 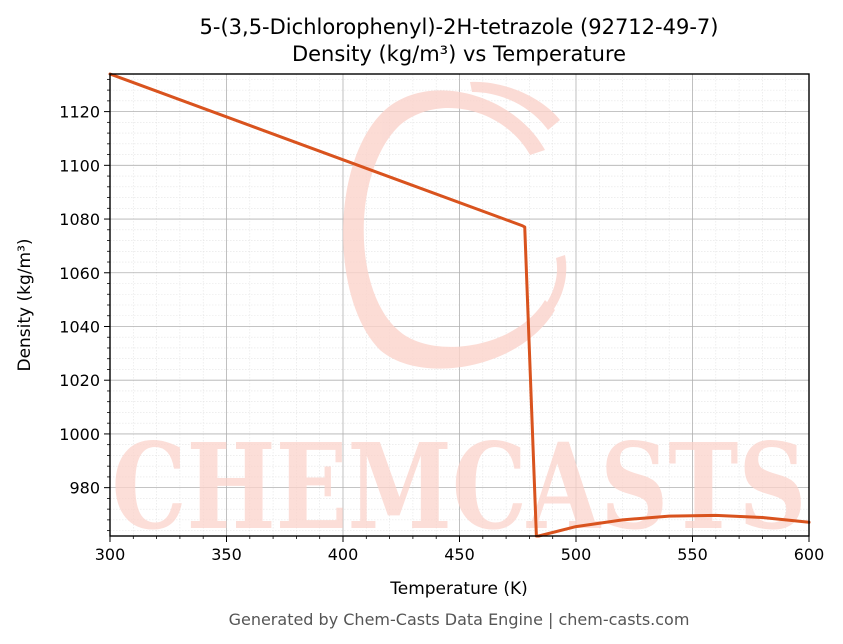 What do you see at coordinates (459, 54) in the screenshot?
I see `chart-subtitle: Density (kg/m³) vs Temperature` at bounding box center [459, 54].